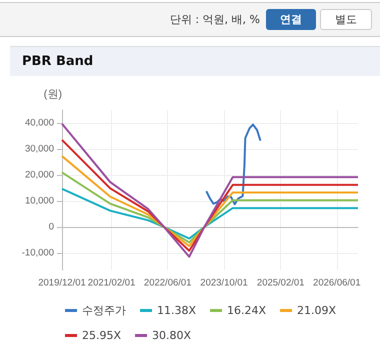 This screenshot has width=380, height=364. What do you see at coordinates (53, 94) in the screenshot?
I see `y-axis-title: (원)` at bounding box center [53, 94].